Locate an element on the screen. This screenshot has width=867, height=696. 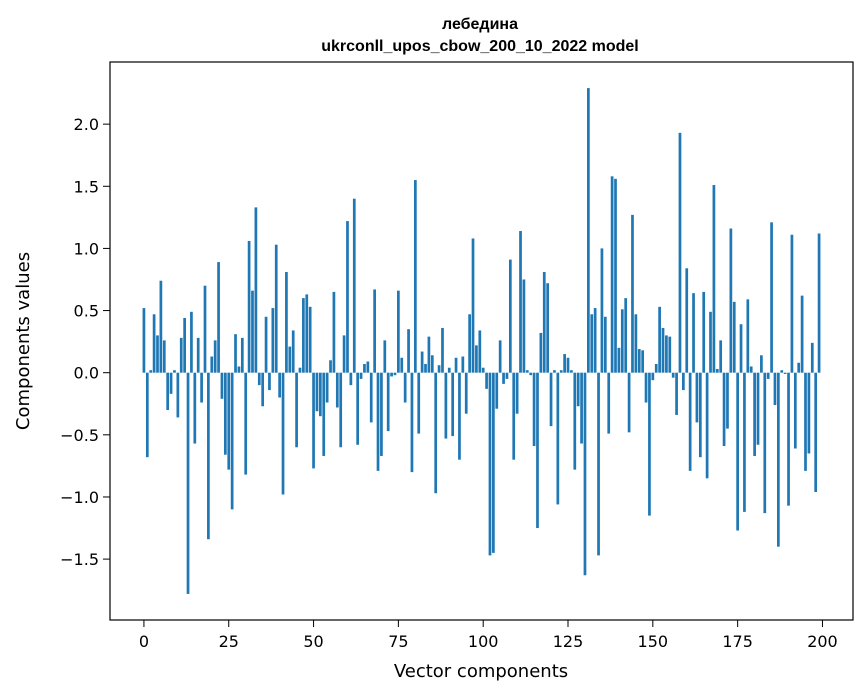
y-tick-label: 1.0 is located at coordinates (86, 248).